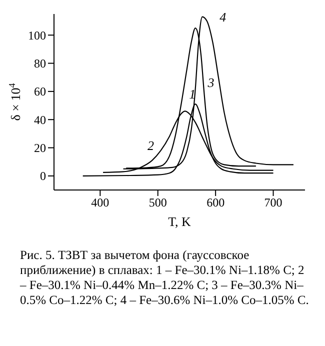 The width and height of the screenshot is (325, 346). Describe the element at coordinates (37, 35) in the screenshot. I see `y-tick-label: 100` at that location.